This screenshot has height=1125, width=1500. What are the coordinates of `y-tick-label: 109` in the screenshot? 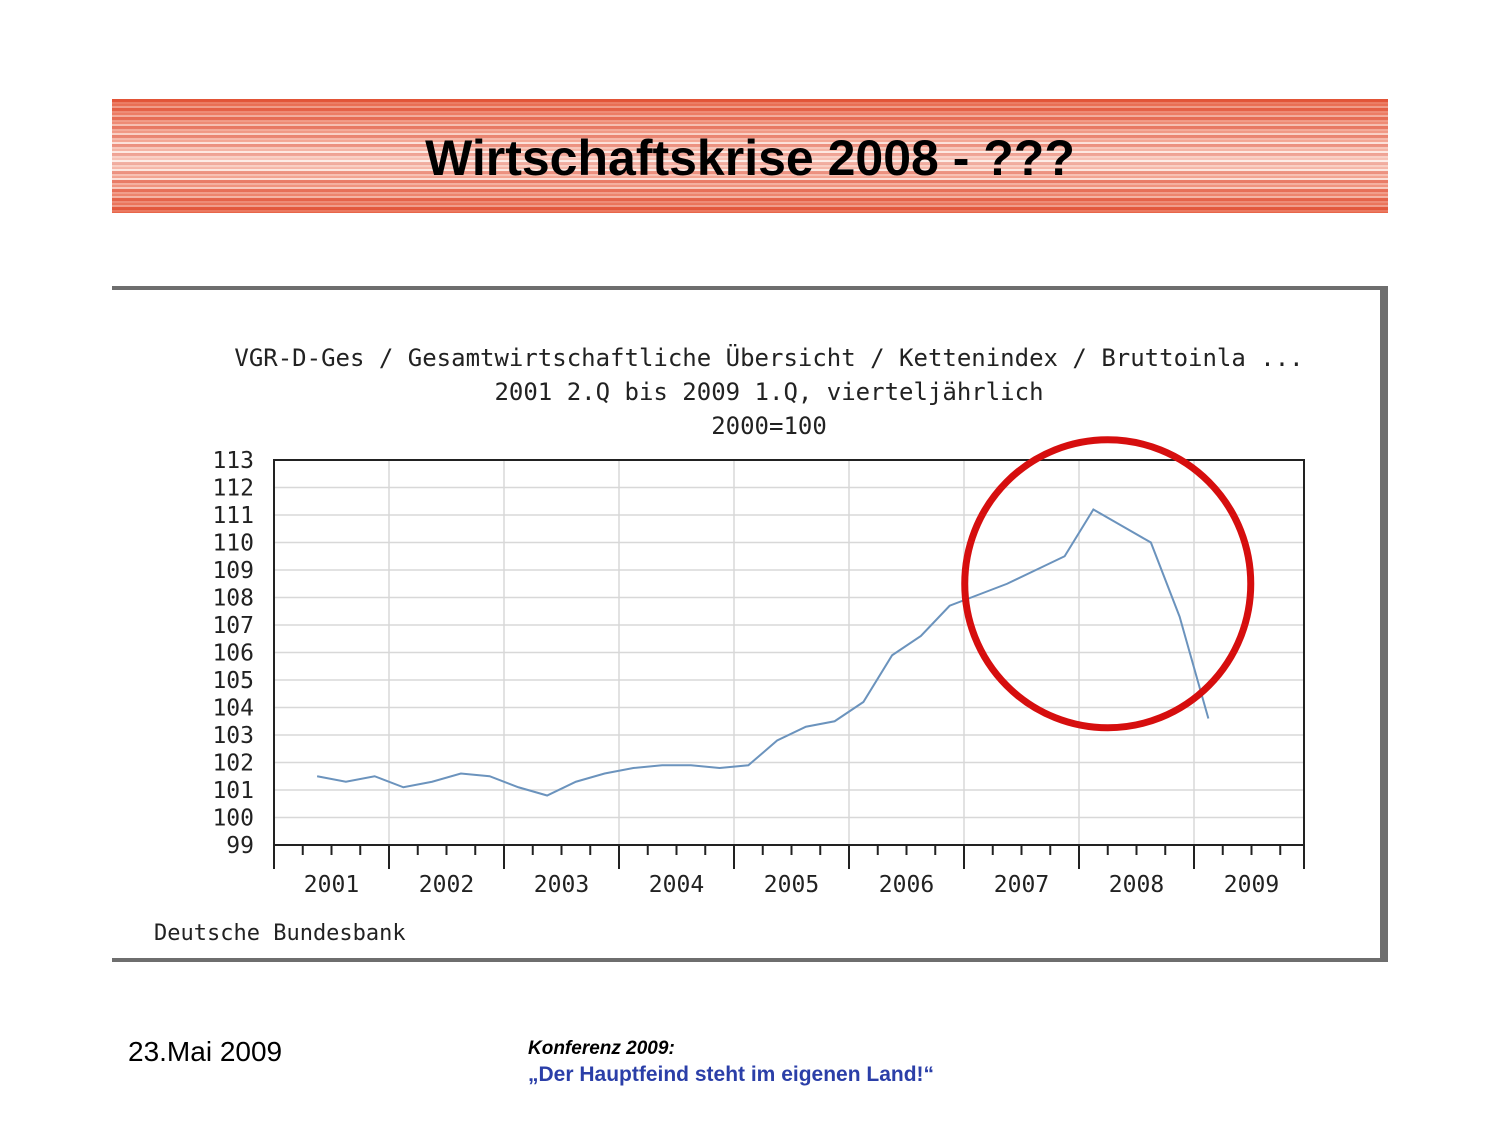 It's located at (233, 571).